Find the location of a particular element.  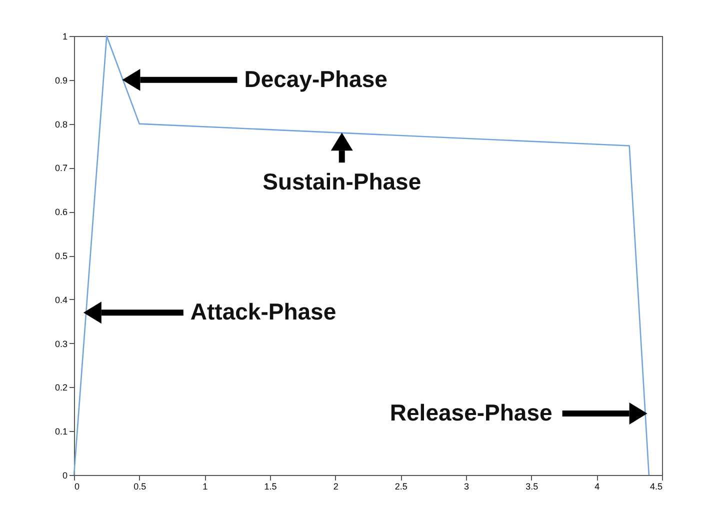

y-tick-label: 0.8 is located at coordinates (61, 124).